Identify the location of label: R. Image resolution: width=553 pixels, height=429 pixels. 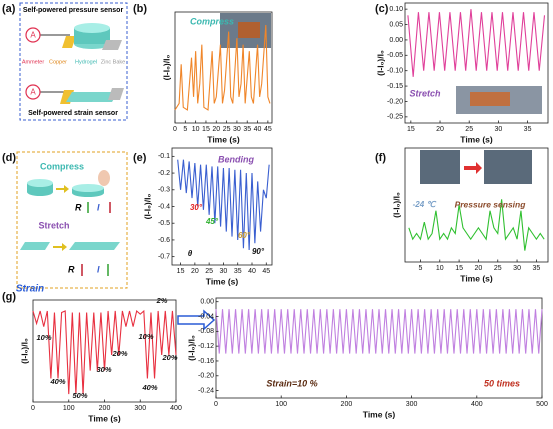
(71, 269).